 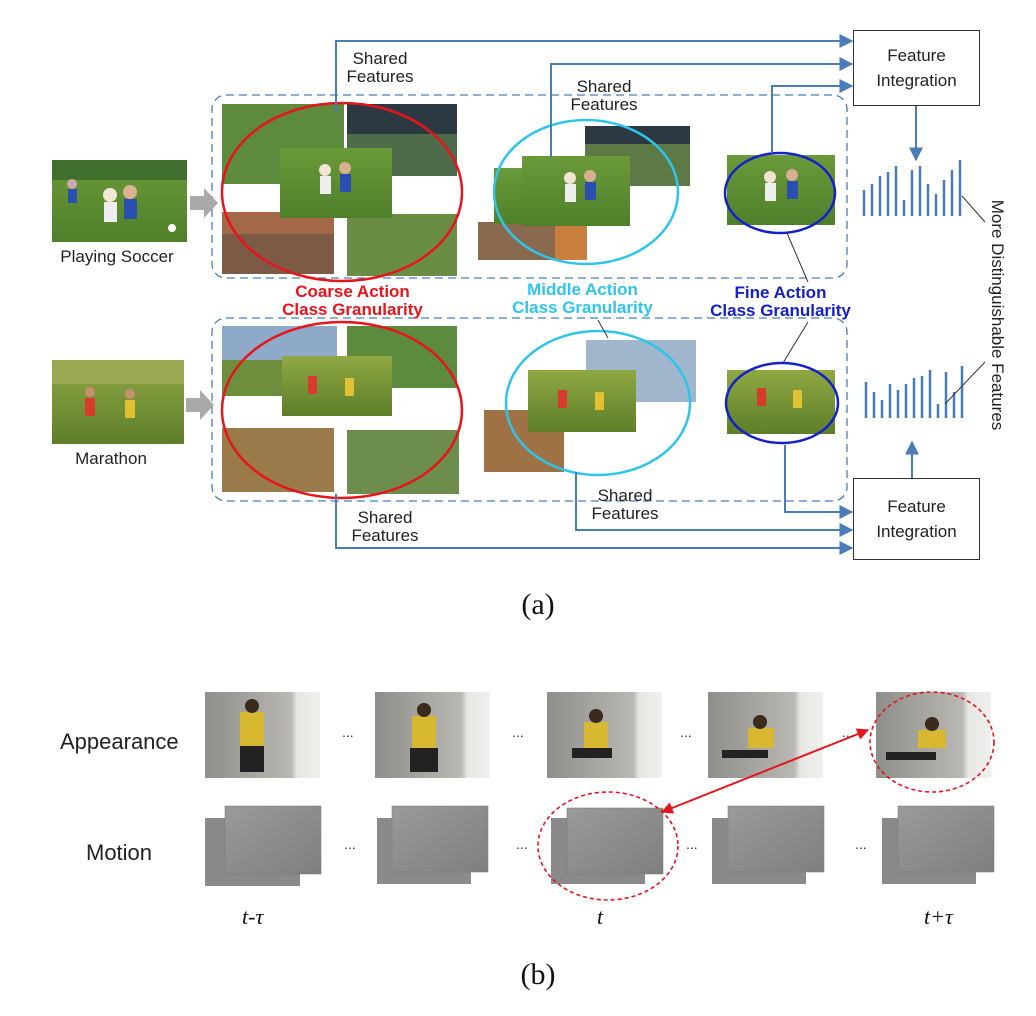 What do you see at coordinates (818, 478) in the screenshot?
I see `fine-arrow-bottom` at bounding box center [818, 478].